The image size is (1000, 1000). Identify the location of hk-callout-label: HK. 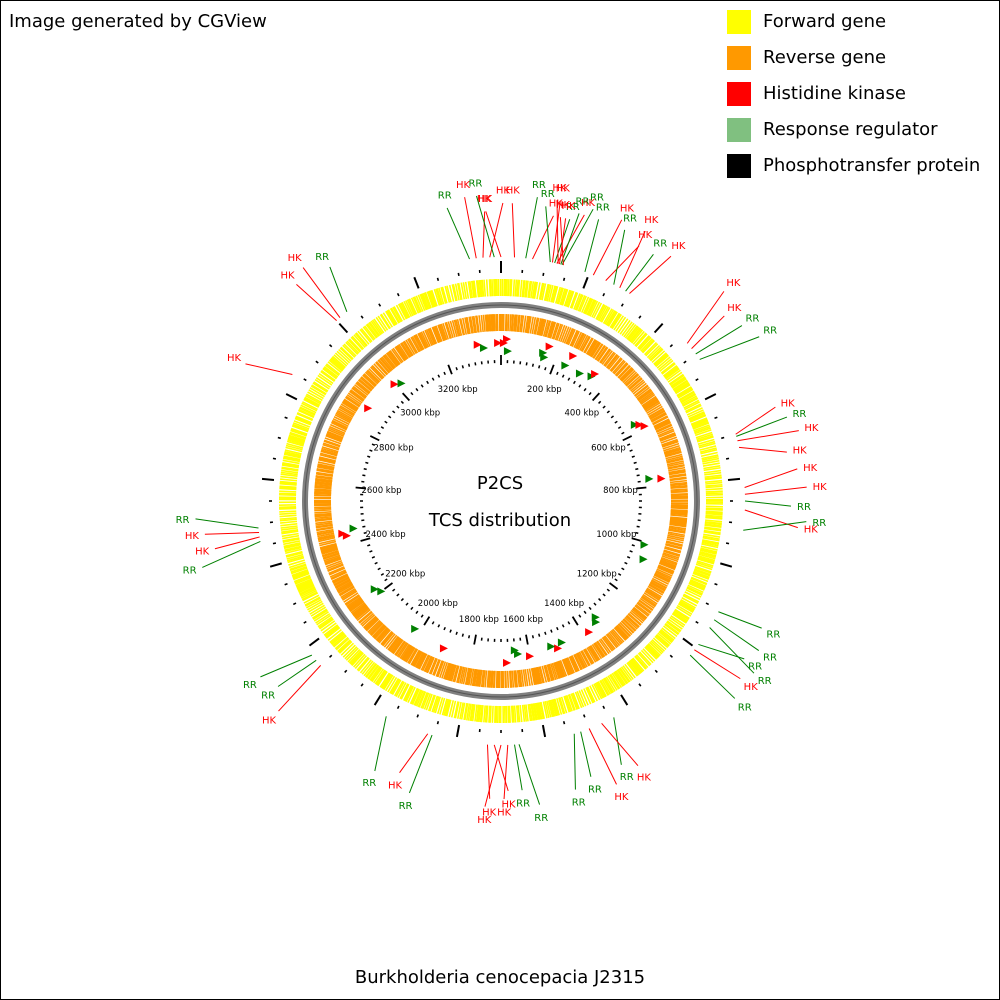
(513, 191).